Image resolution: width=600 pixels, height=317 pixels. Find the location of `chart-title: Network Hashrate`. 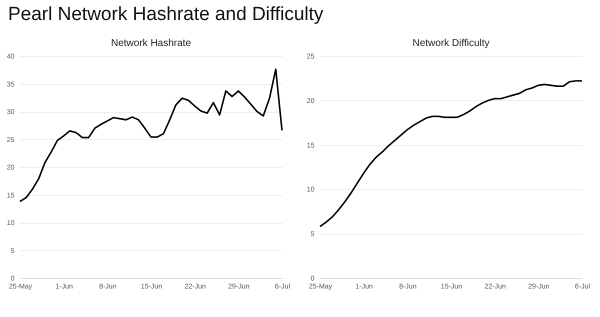

chart-title: Network Hashrate is located at coordinates (151, 43).